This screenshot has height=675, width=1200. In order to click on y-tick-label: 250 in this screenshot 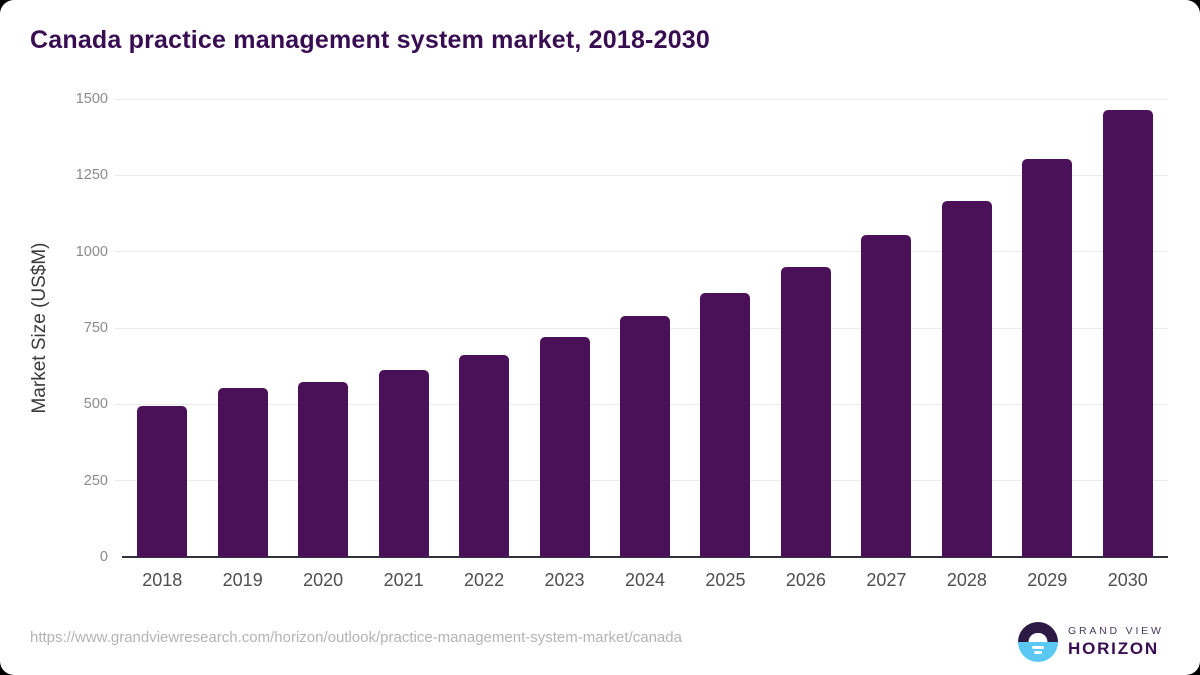, I will do `click(95, 480)`.